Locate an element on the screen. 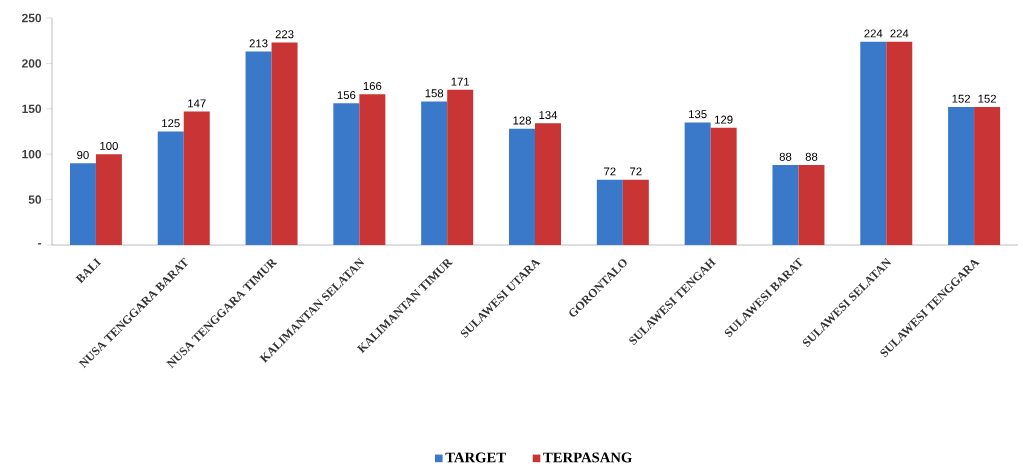 The image size is (1023, 469). data-label: 135 is located at coordinates (698, 114).